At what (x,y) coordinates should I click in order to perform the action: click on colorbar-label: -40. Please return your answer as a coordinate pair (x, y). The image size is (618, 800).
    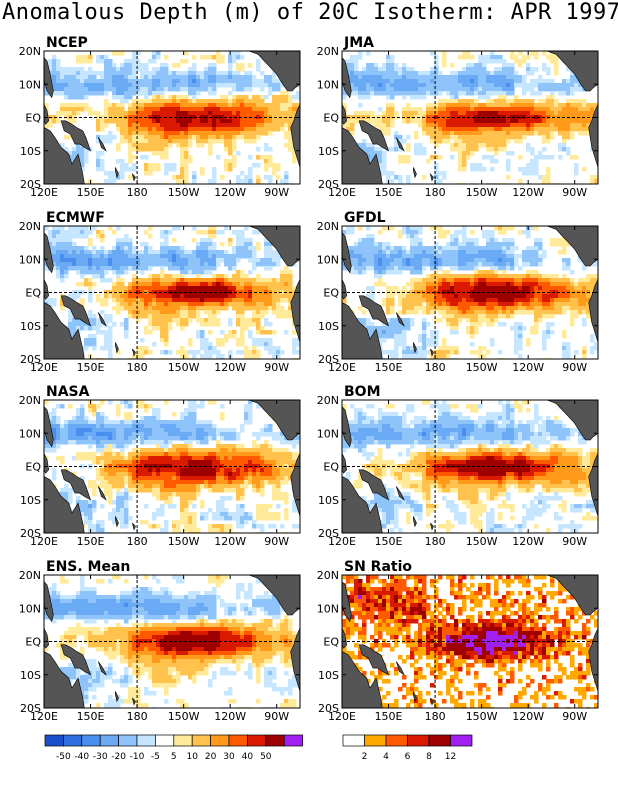
    Looking at the image, I should click on (81, 757).